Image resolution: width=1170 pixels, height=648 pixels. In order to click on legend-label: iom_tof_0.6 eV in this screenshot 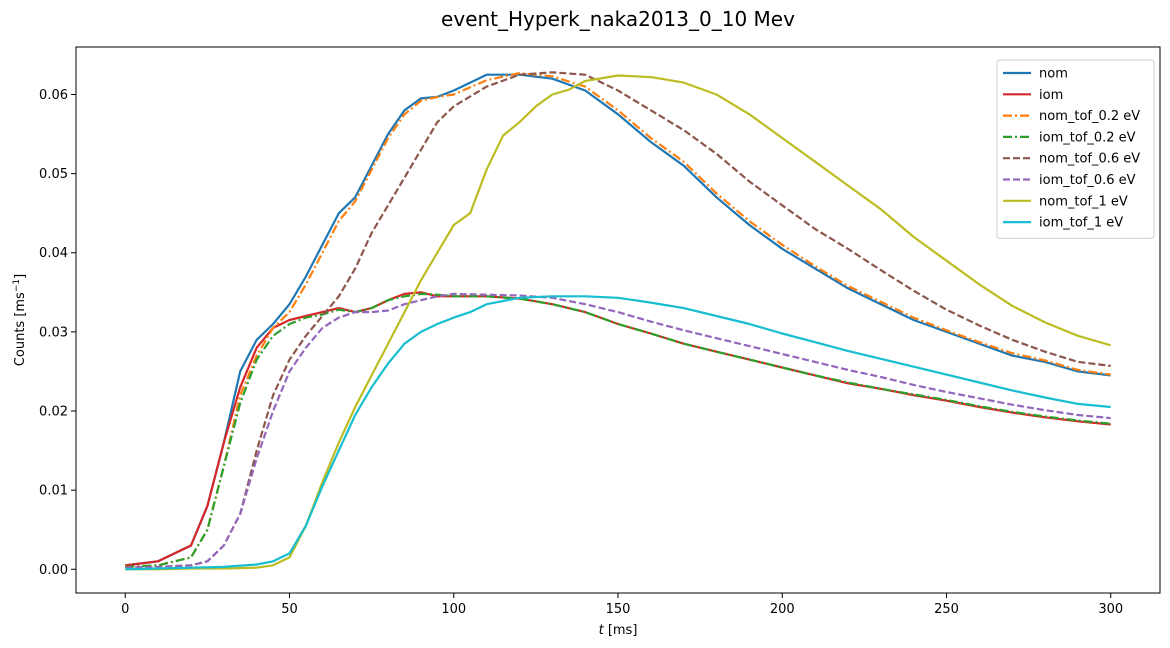, I will do `click(1087, 180)`.